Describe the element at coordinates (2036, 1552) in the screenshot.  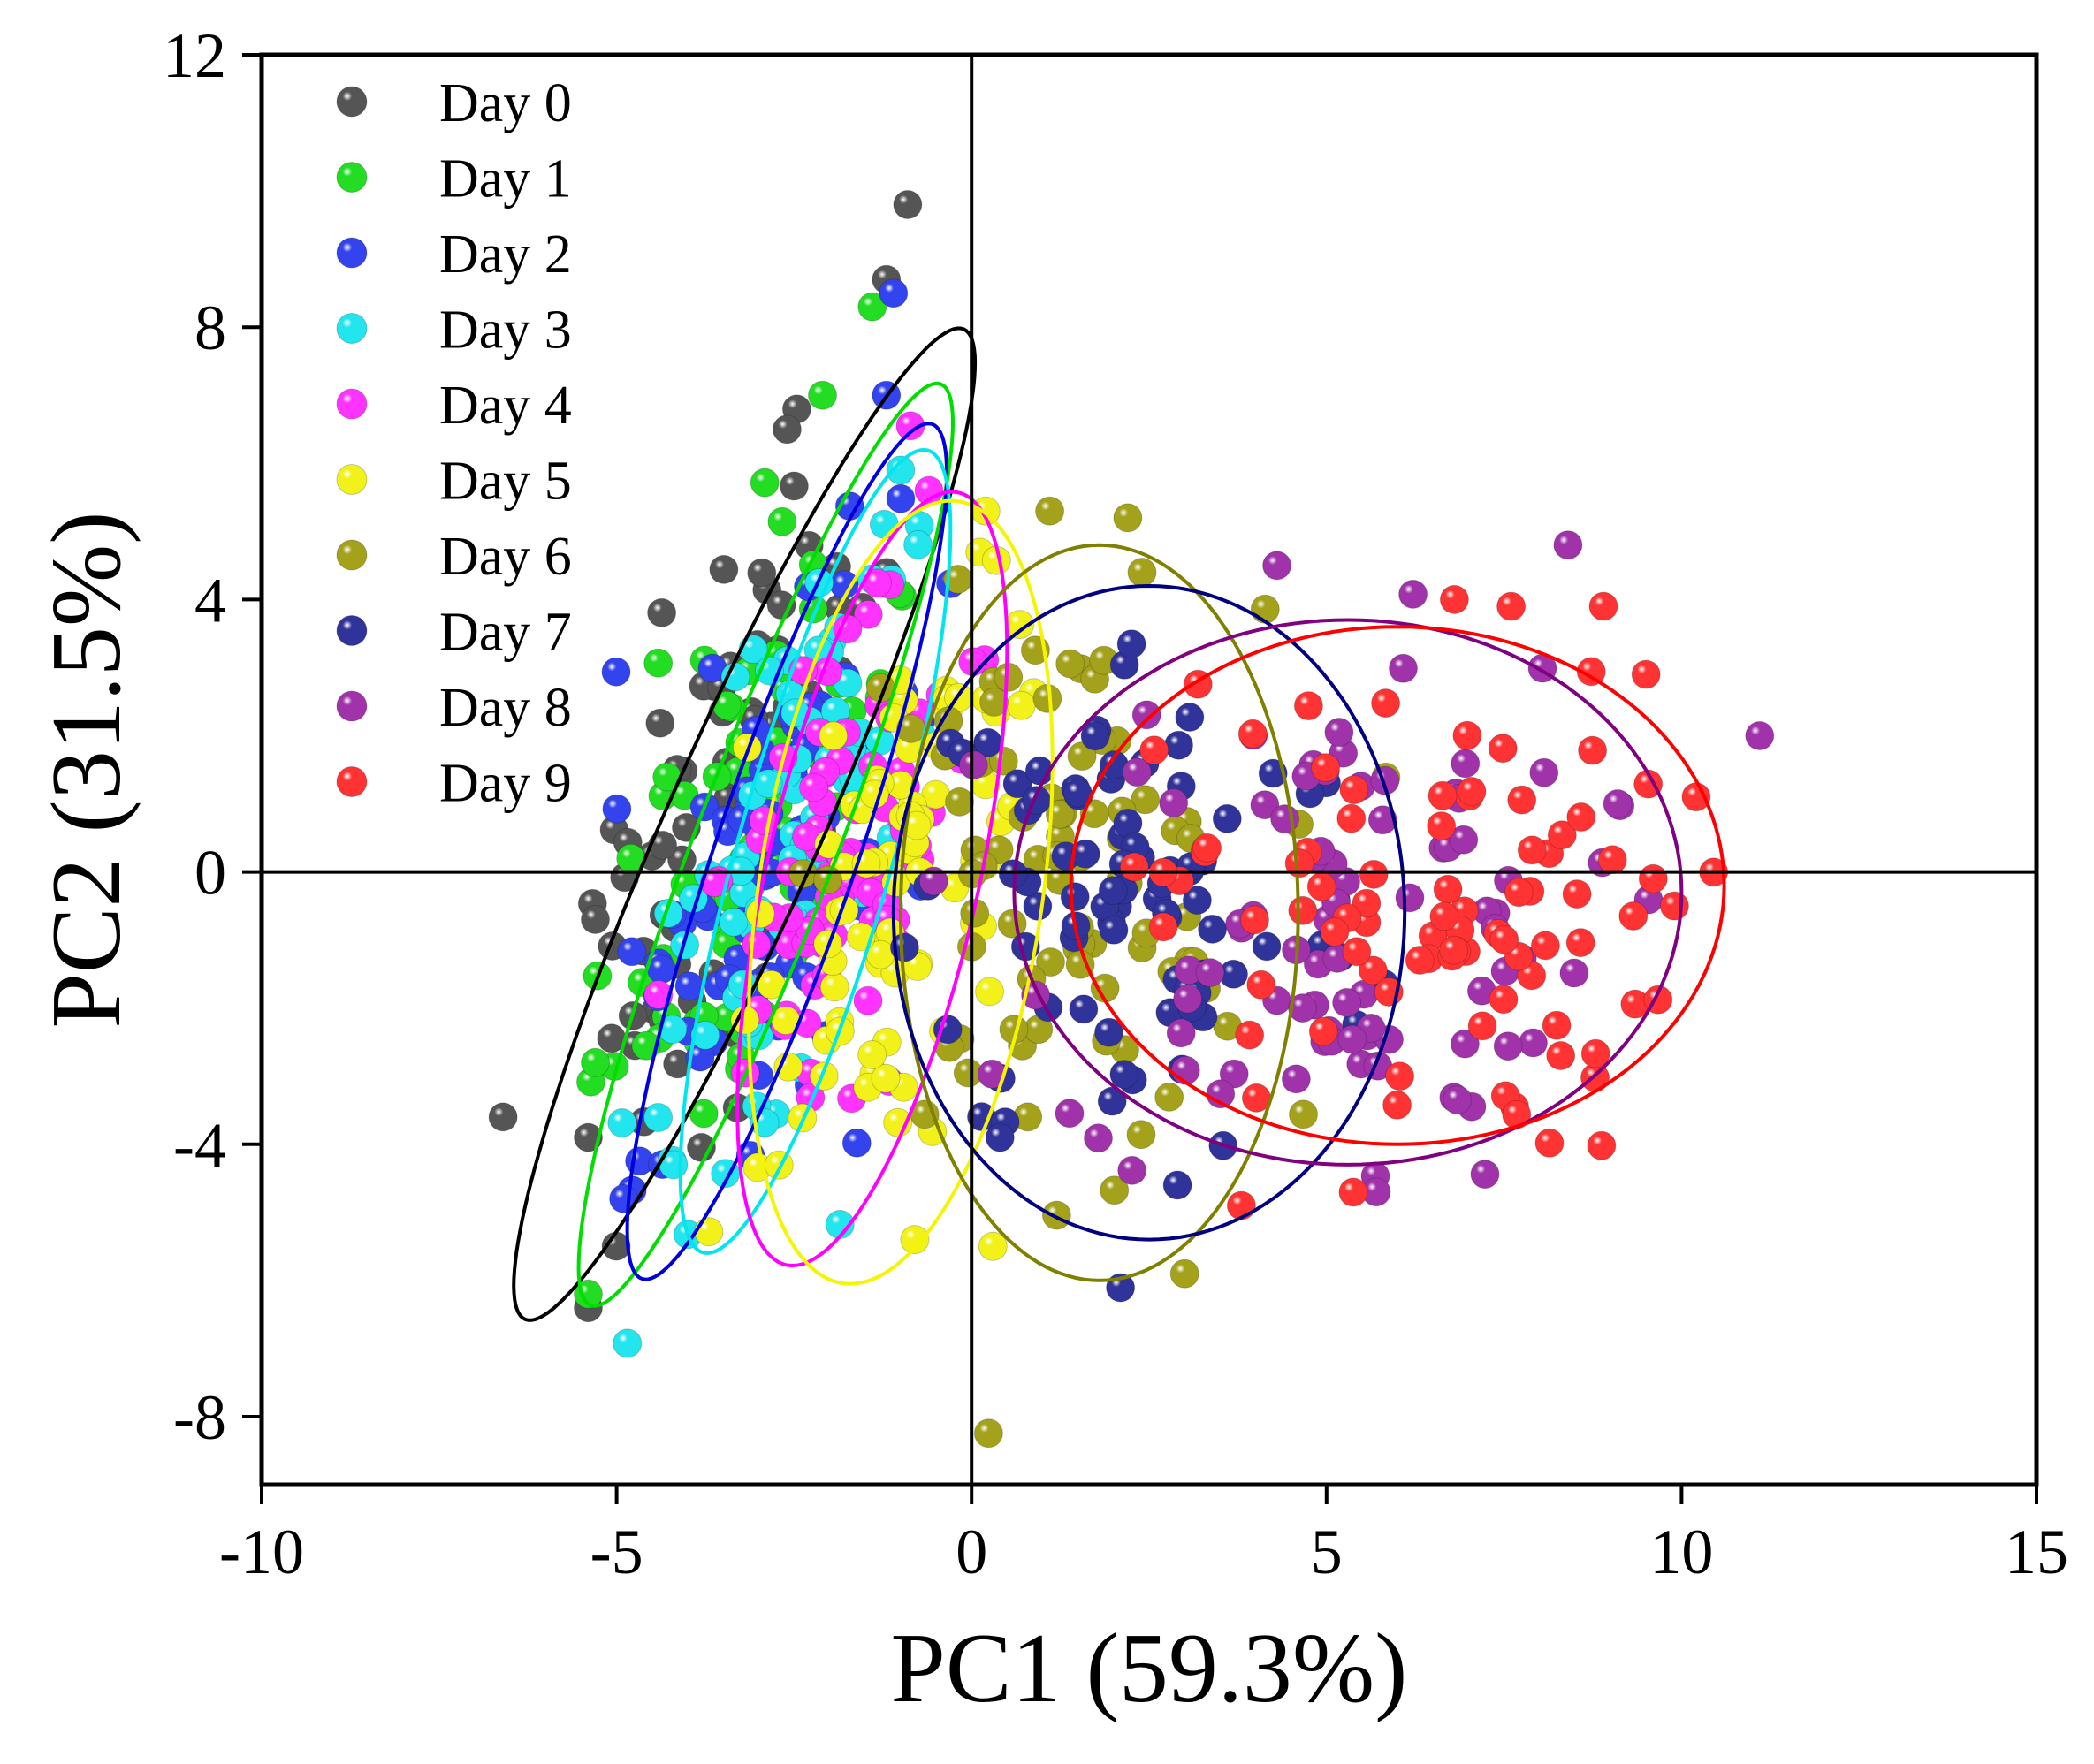
I see `x-tick-label: 15` at that location.